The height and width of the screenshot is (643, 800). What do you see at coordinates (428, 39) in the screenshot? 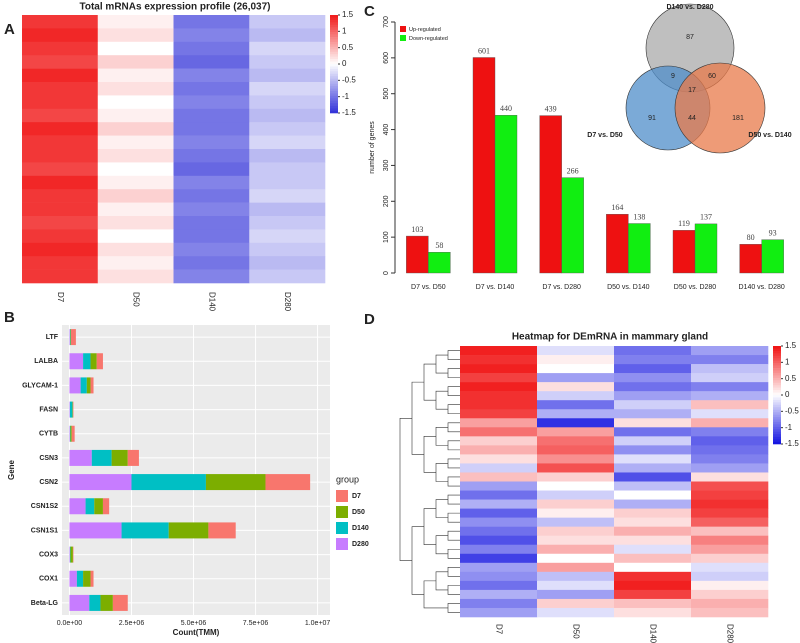
I see `legend-label: Down-regulated` at bounding box center [428, 39].